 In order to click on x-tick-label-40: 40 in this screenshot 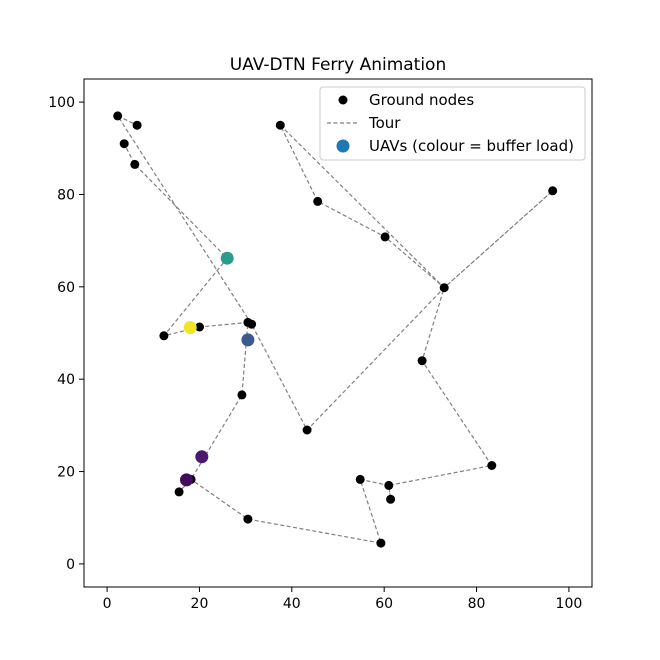, I will do `click(292, 604)`.